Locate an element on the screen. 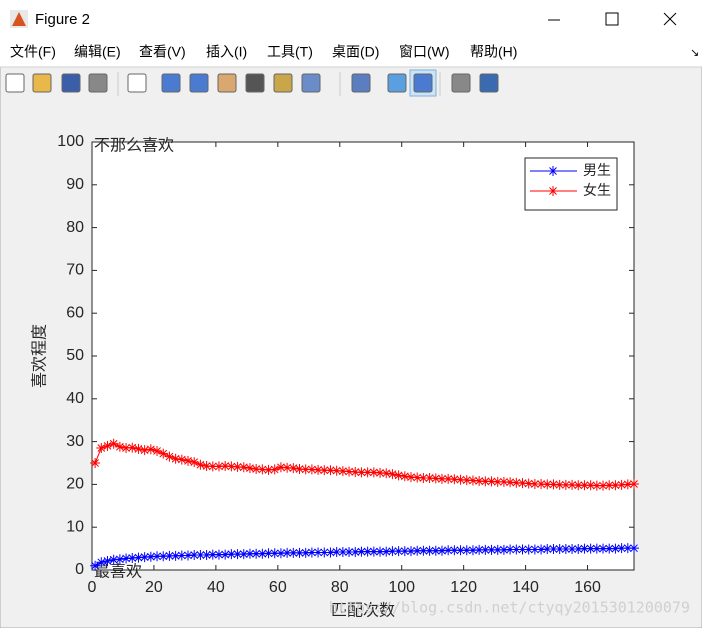 This screenshot has width=702, height=628. legend-label: 男生 is located at coordinates (597, 171).